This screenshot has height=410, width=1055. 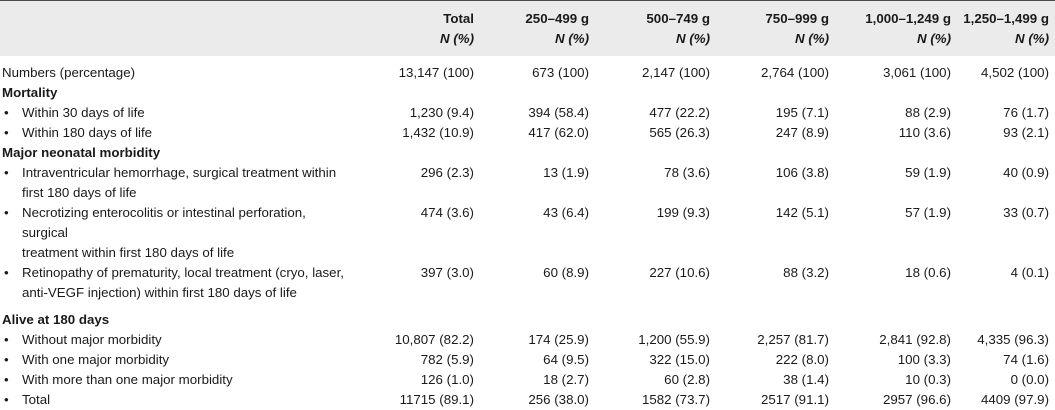 I want to click on cell-g2: 2,147 (100), so click(x=675, y=72).